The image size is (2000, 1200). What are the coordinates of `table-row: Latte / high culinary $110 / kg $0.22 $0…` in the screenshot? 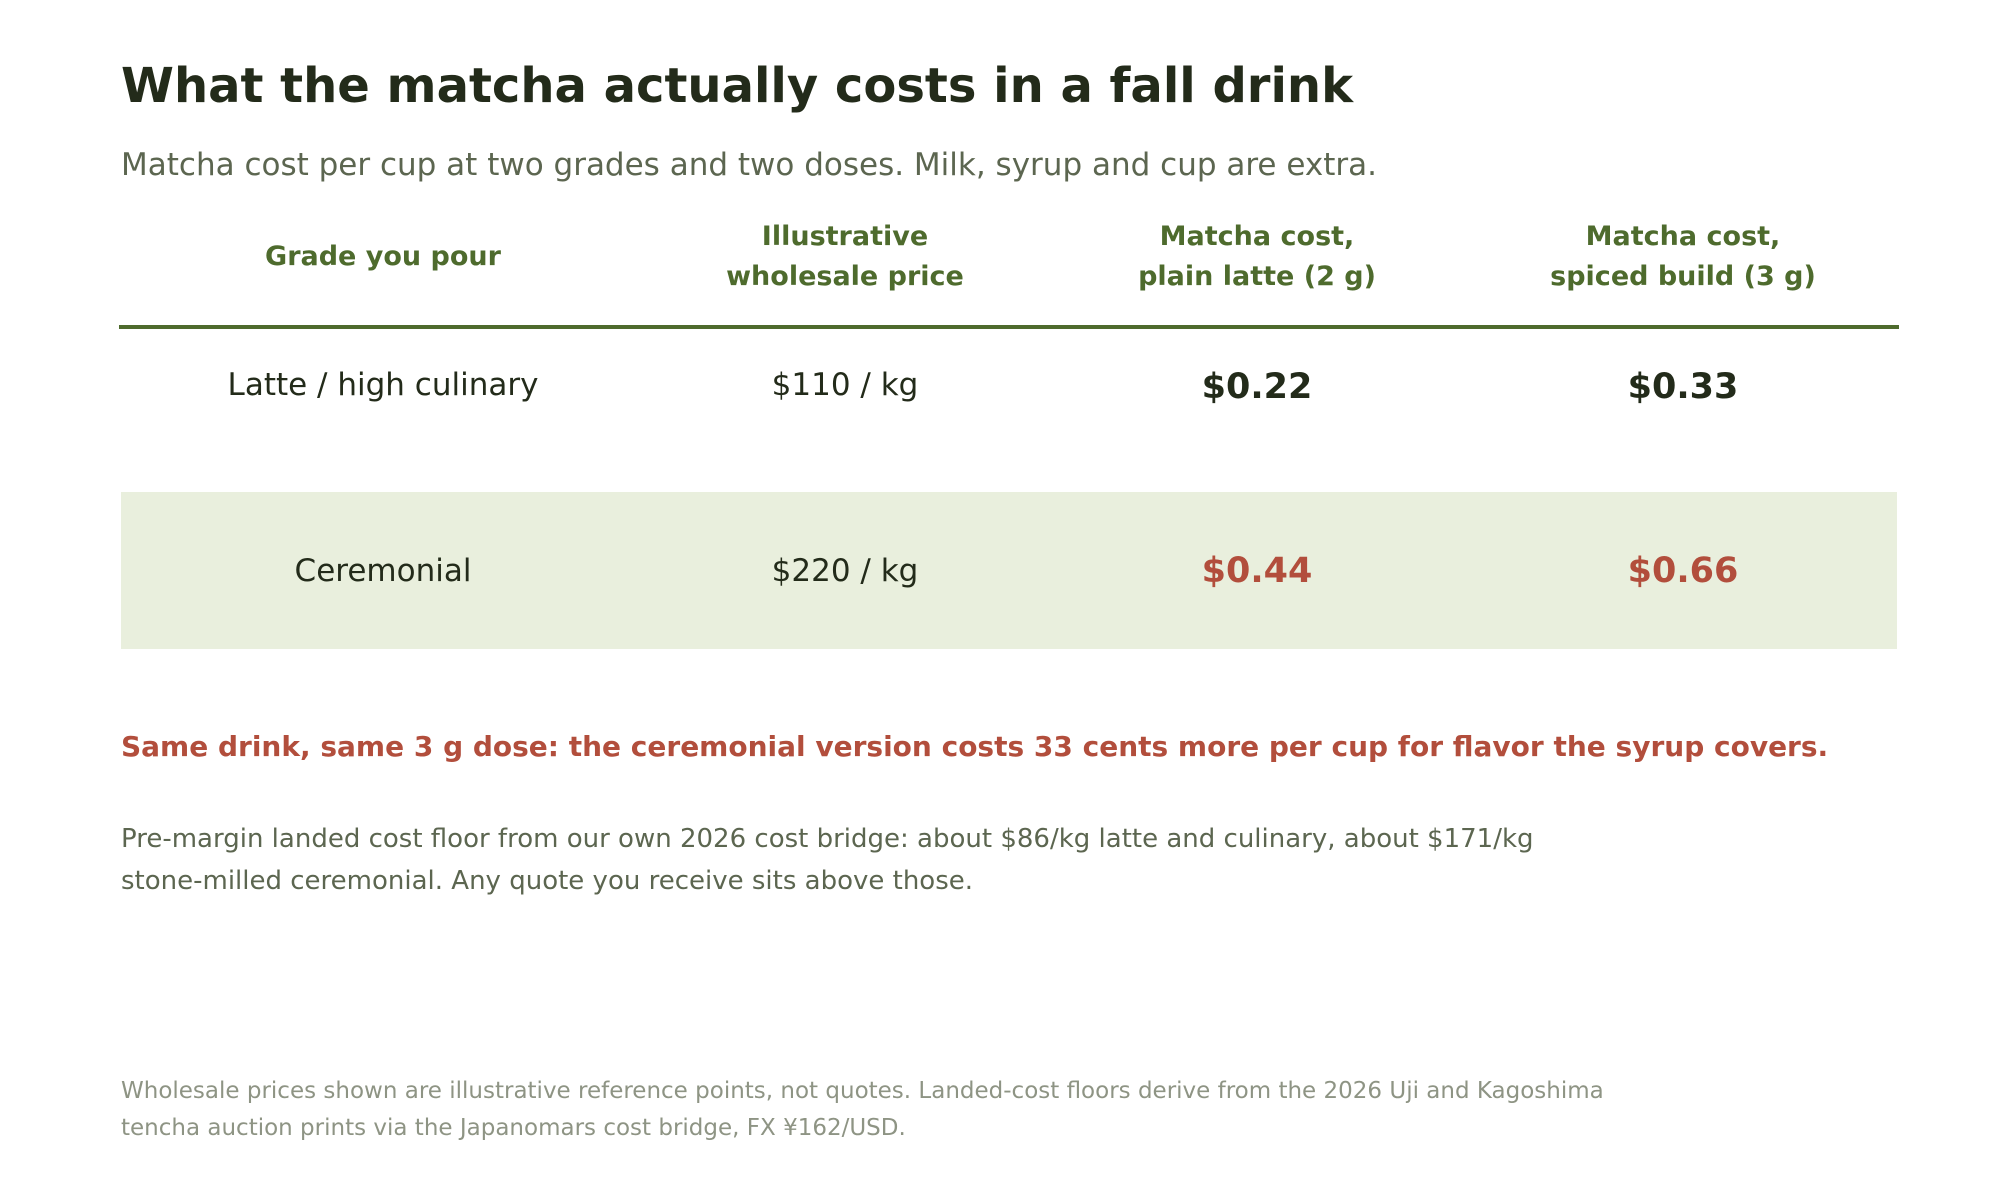 It's located at (1009, 393).